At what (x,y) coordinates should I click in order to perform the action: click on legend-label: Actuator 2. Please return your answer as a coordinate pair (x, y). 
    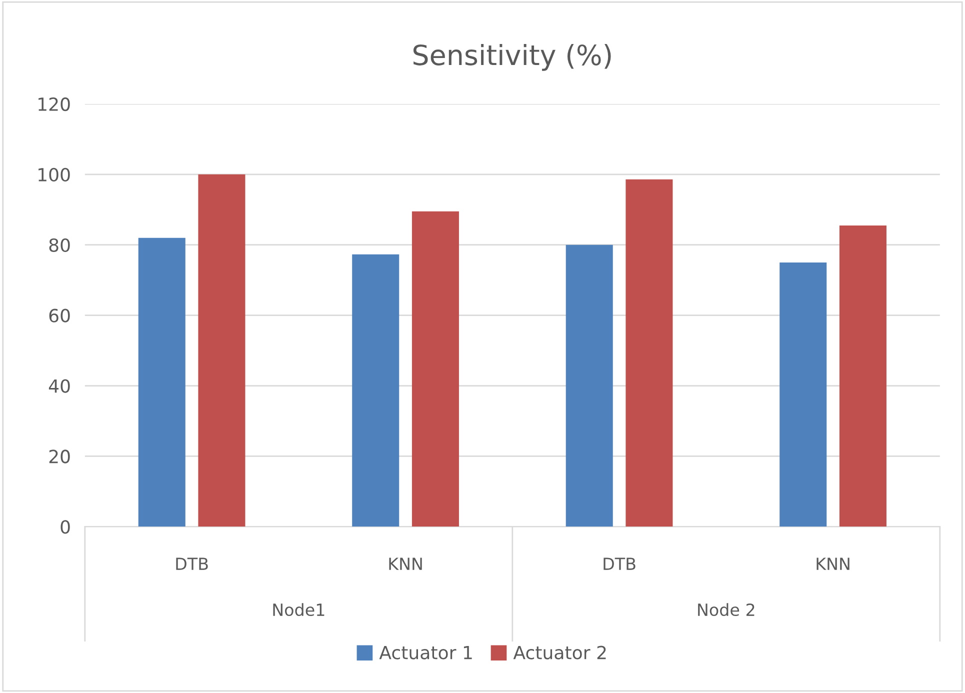
    Looking at the image, I should click on (559, 653).